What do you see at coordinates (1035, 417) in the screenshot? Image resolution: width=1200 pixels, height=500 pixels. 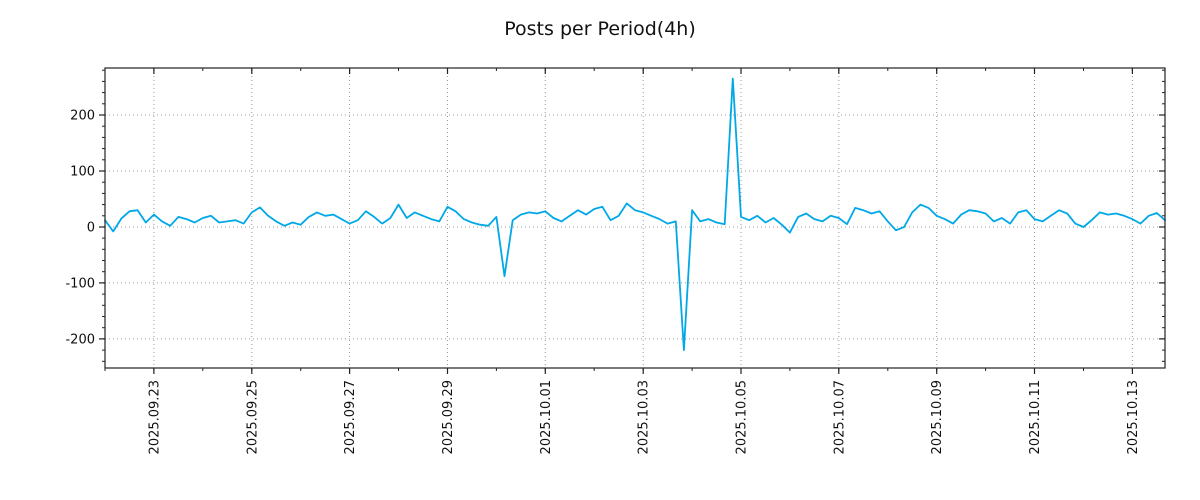 I see `x-tick-label: 2025.10.11` at bounding box center [1035, 417].